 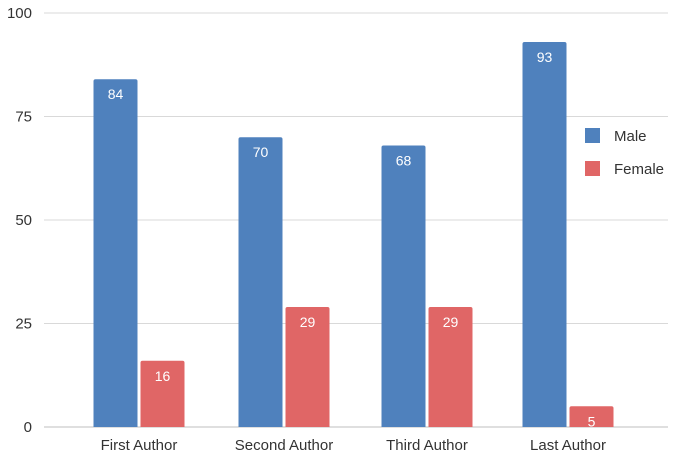 I want to click on data-label: 16, so click(x=163, y=376).